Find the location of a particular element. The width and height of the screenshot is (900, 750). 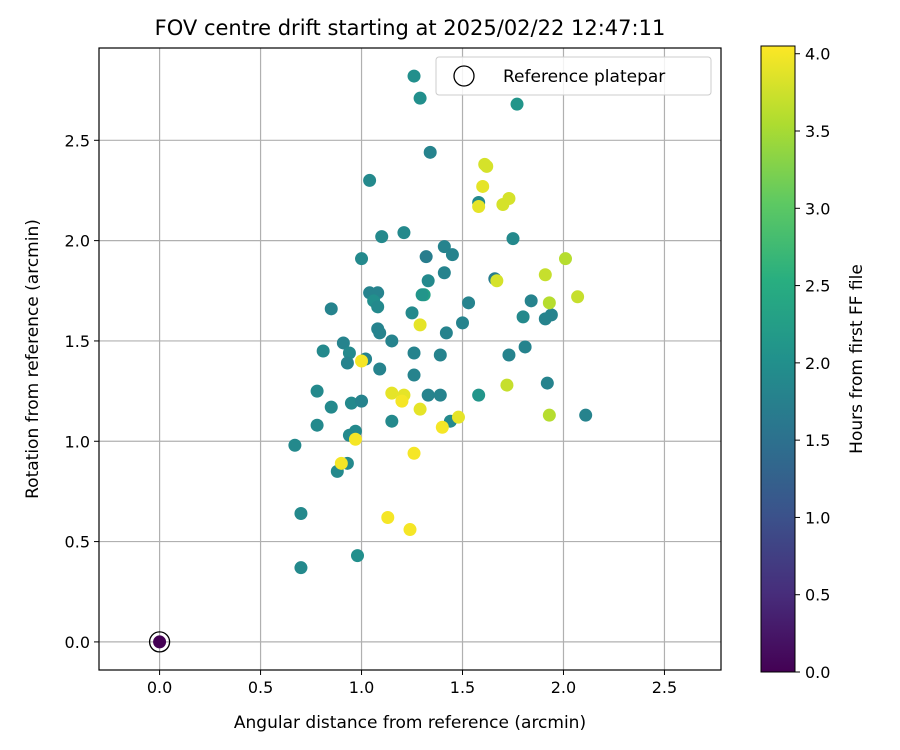

reference-point is located at coordinates (159, 642).